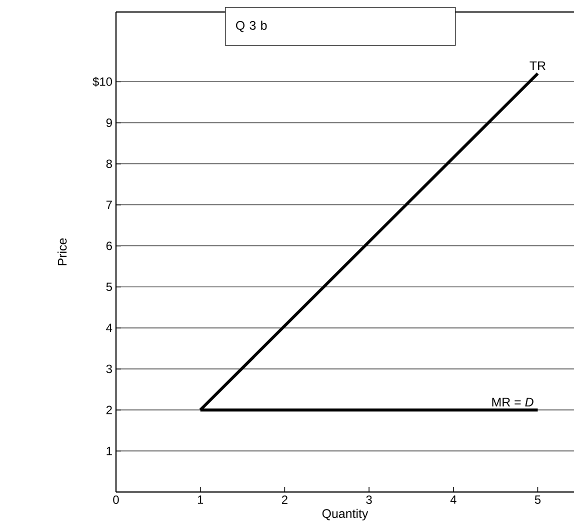 The height and width of the screenshot is (531, 574). I want to click on x-tick-label: 4, so click(453, 500).